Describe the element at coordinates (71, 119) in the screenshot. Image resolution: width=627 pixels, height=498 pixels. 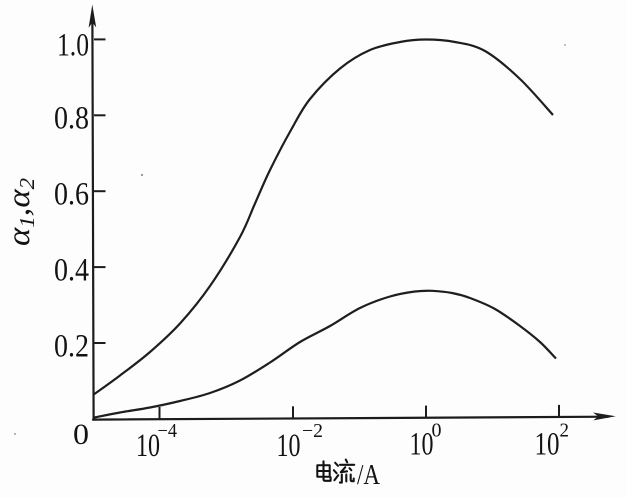
I see `svg-text: 0.8` at that location.